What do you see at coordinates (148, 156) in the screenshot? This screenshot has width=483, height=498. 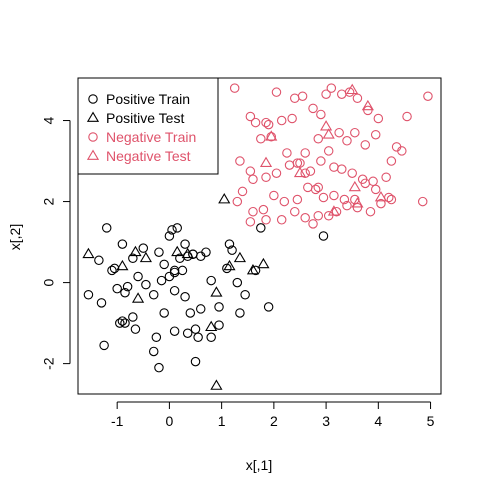 I see `legend-label: Negative Test` at bounding box center [148, 156].